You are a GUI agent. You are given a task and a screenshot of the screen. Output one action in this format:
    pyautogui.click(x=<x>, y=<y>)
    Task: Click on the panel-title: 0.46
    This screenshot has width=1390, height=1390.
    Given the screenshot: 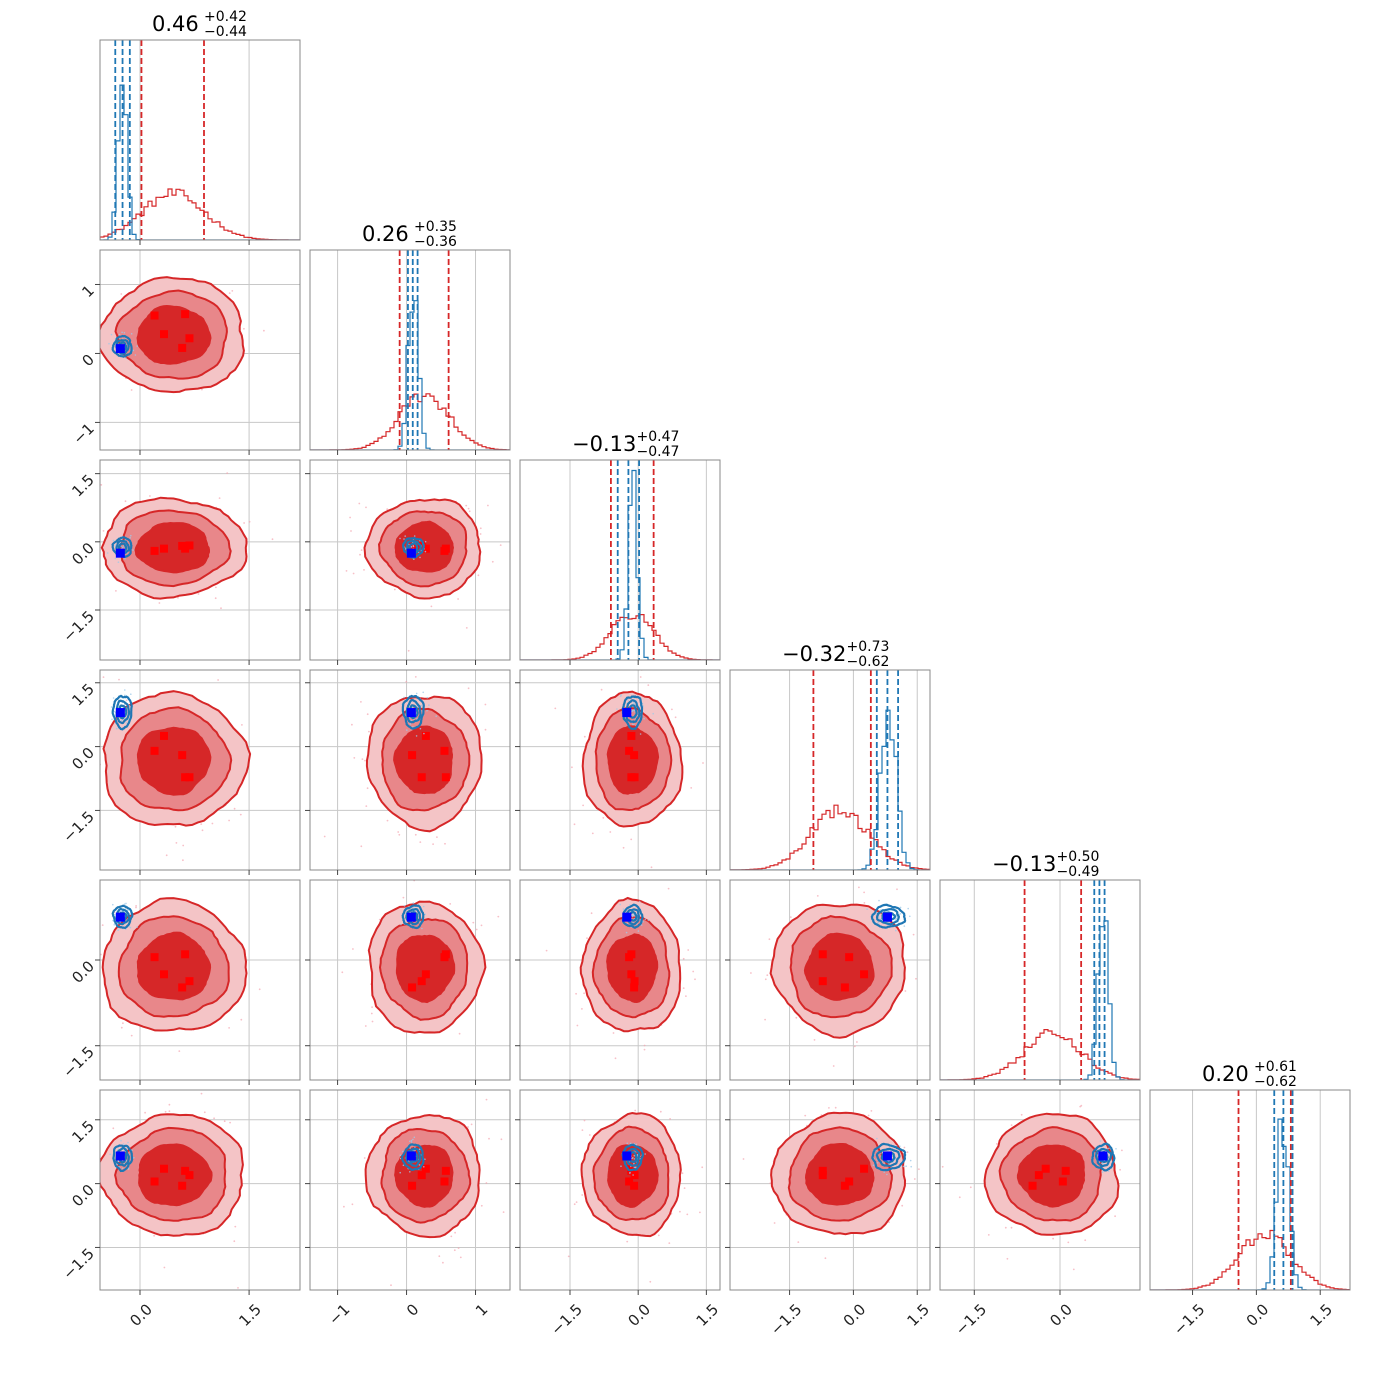 What is the action you would take?
    pyautogui.click(x=175, y=24)
    